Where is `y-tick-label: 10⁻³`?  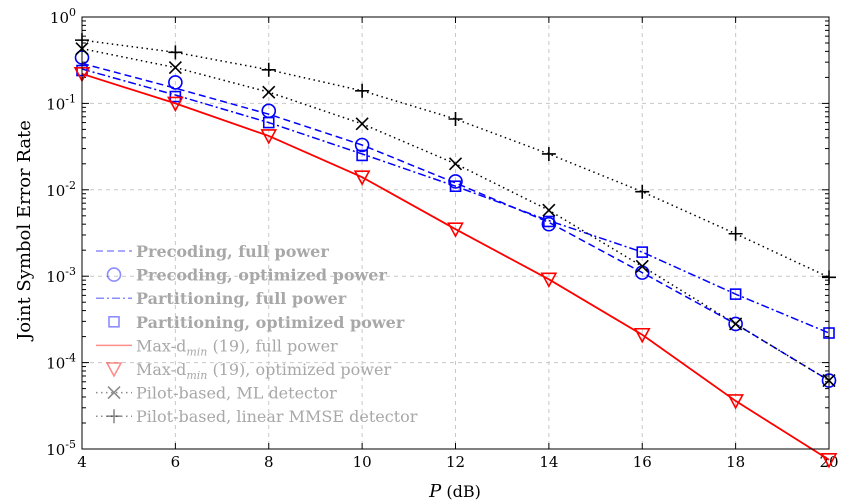
y-tick-label: 10⁻³ is located at coordinates (61, 275).